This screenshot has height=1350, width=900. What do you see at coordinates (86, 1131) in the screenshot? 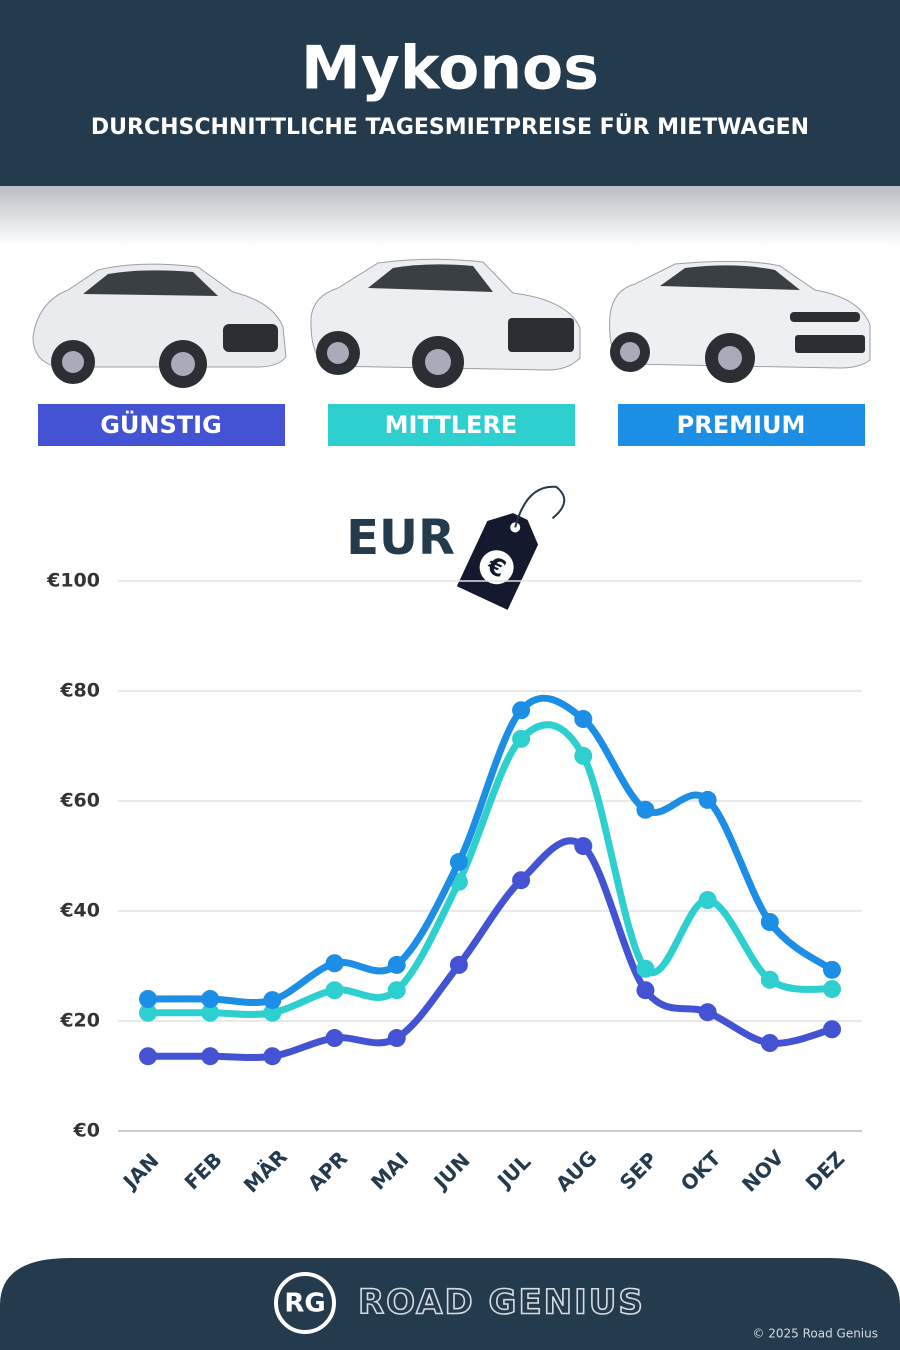
I see `y-tick-label: €0` at bounding box center [86, 1131].